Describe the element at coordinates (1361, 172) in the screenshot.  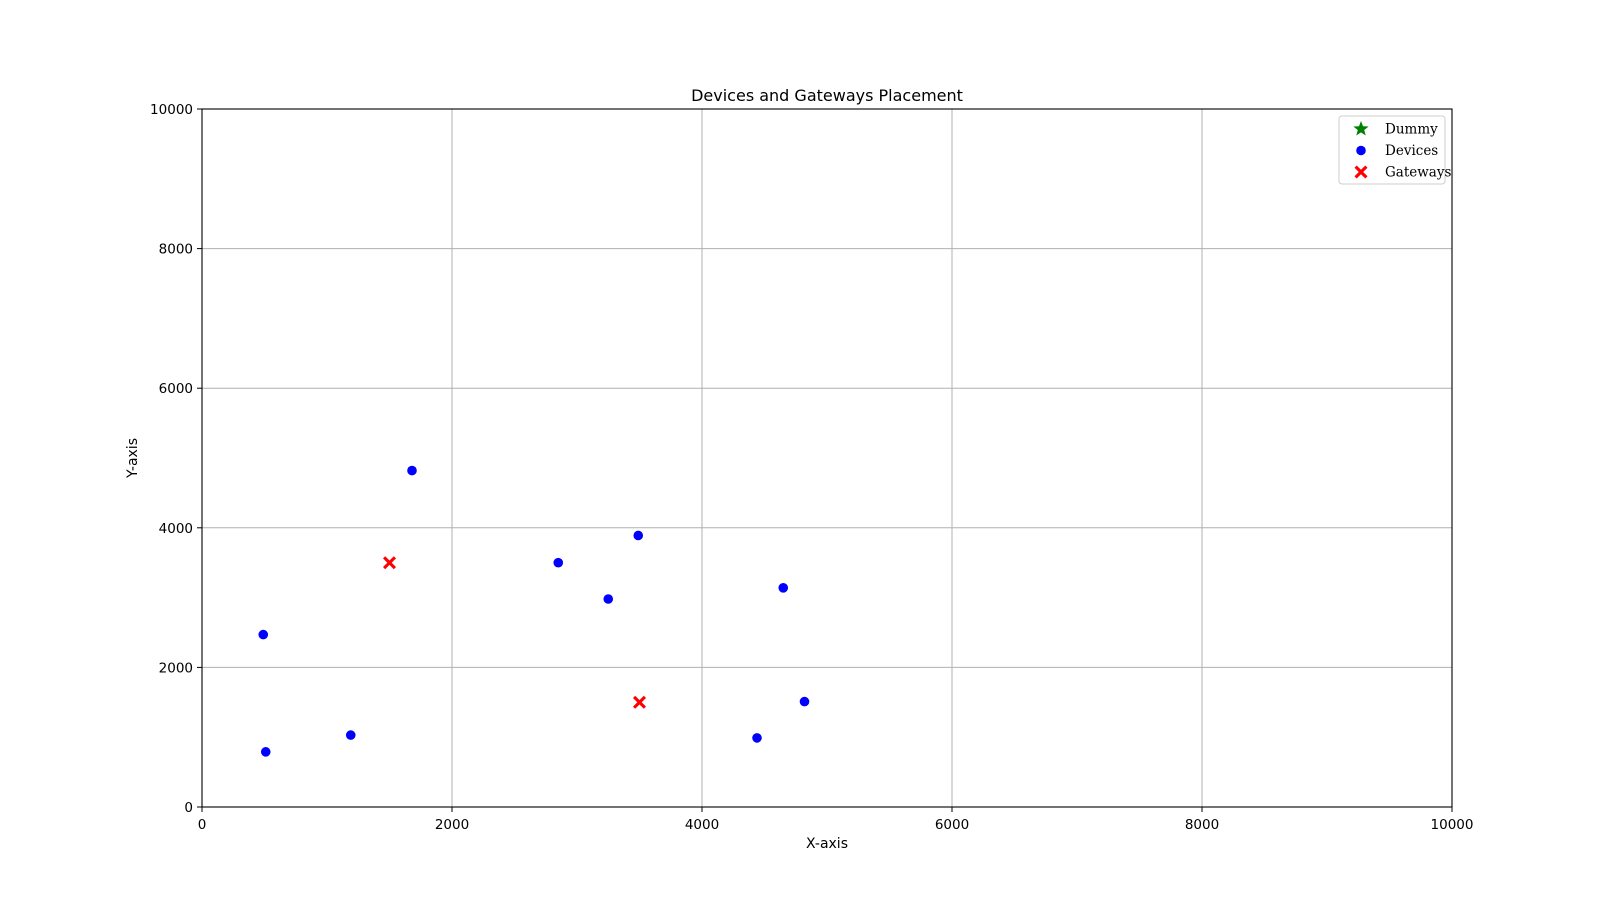
I see `legend-marker-gateways` at that location.